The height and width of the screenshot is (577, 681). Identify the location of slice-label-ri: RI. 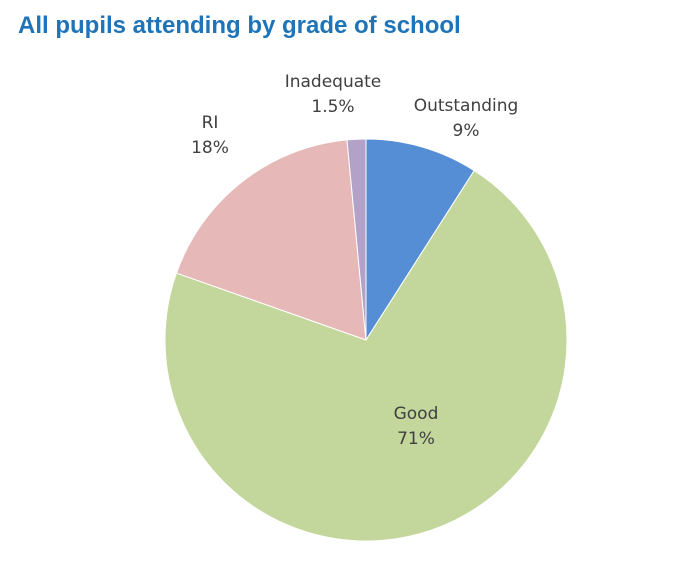
(210, 123).